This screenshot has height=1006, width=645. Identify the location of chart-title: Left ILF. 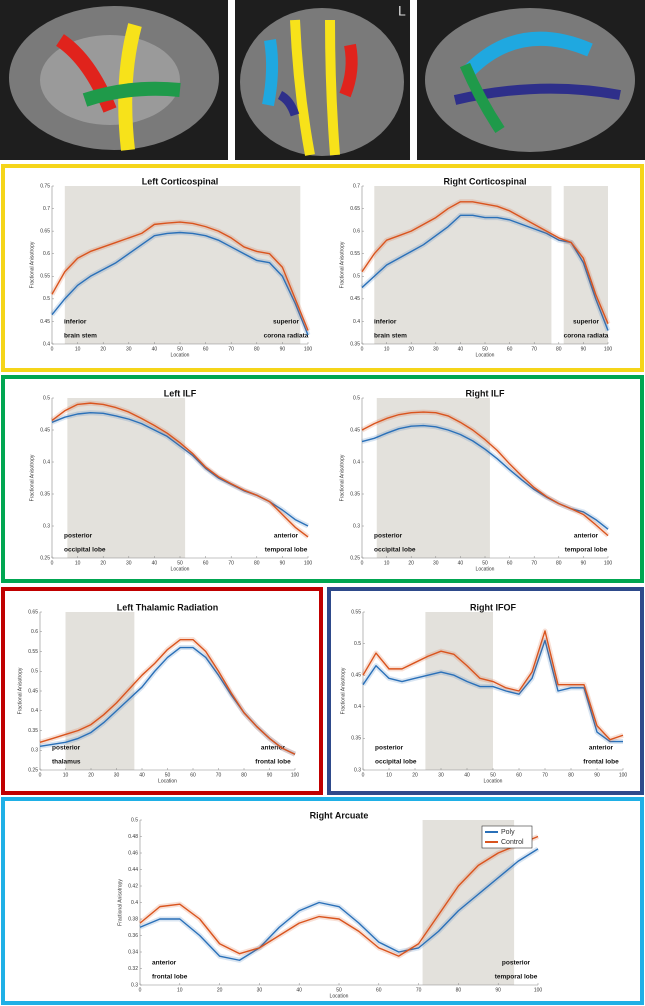
(180, 393).